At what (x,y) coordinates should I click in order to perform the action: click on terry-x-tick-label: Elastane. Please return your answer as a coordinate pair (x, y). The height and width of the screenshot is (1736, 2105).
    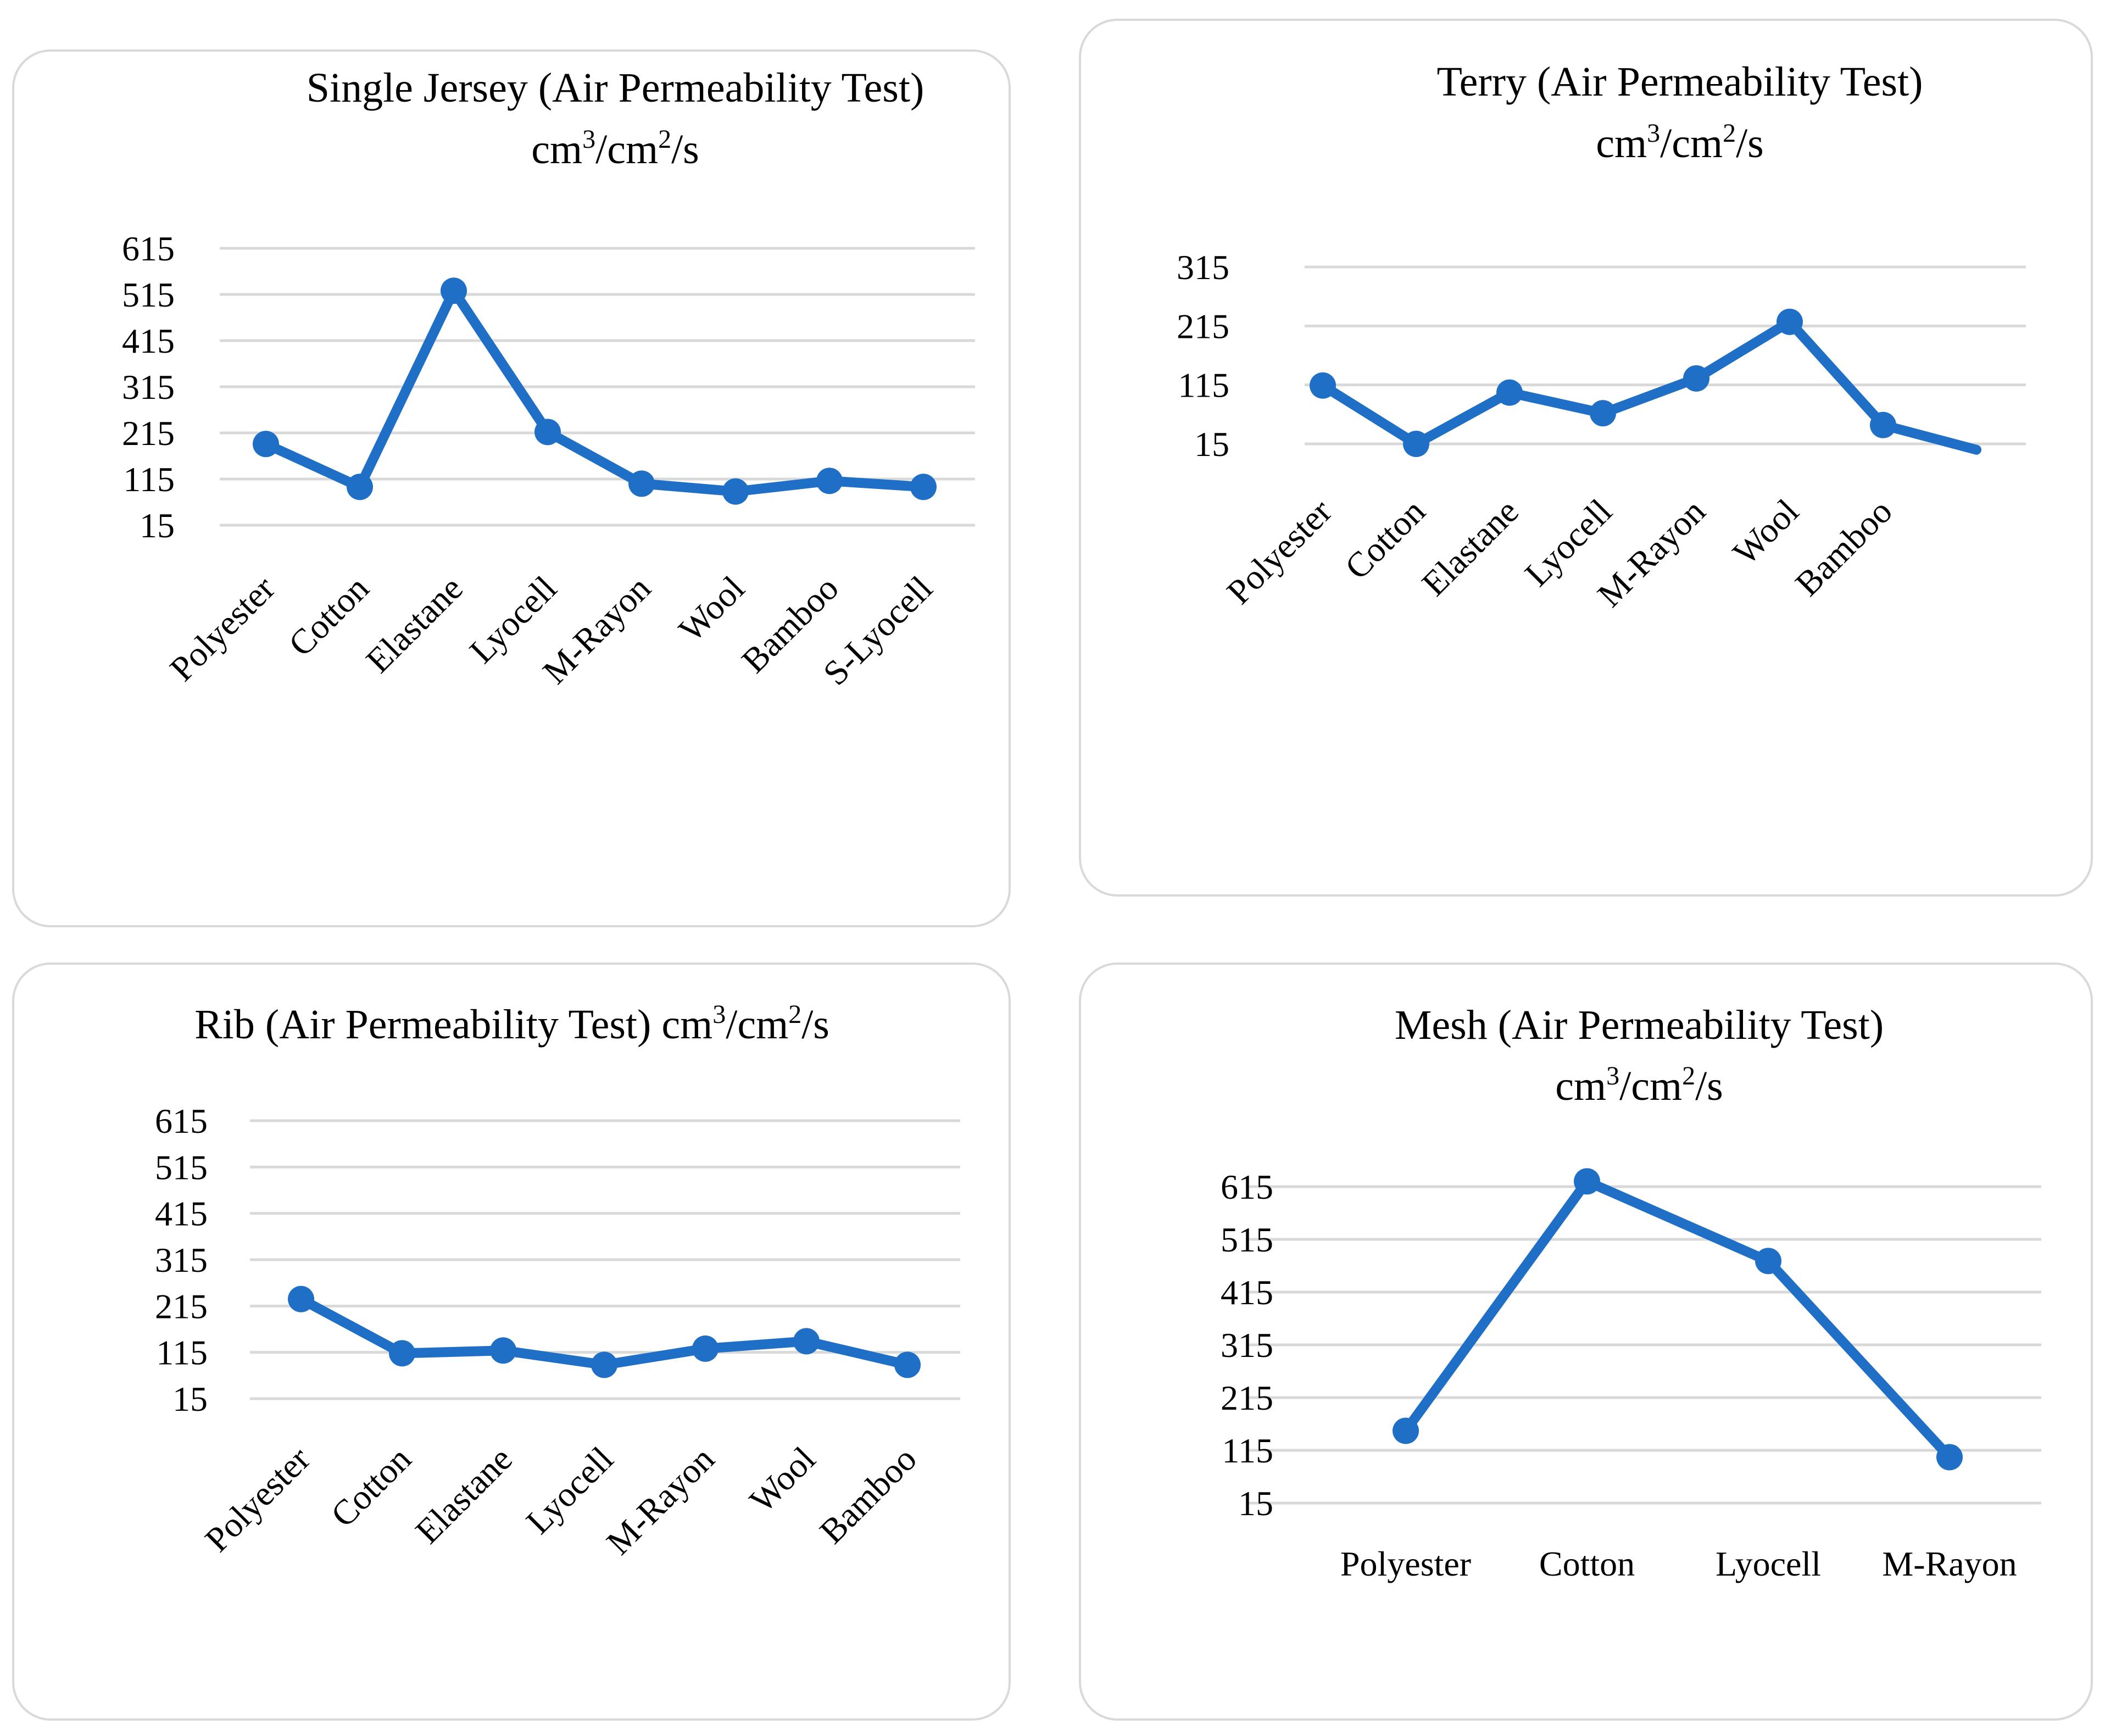
    Looking at the image, I should click on (1469, 548).